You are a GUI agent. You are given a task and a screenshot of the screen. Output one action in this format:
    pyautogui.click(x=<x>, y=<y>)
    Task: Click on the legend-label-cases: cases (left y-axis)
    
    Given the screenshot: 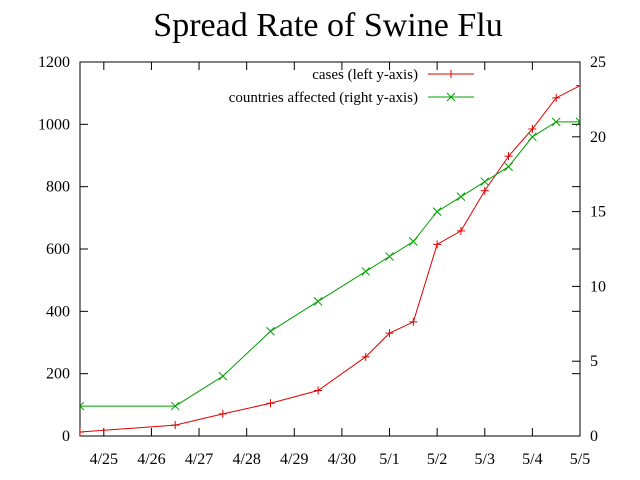 What is the action you would take?
    pyautogui.click(x=365, y=75)
    